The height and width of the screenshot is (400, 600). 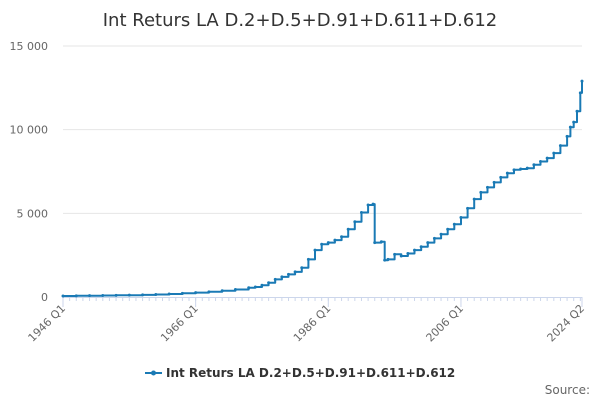 What do you see at coordinates (312, 323) in the screenshot?
I see `x-tick-label: 1986 Q1` at bounding box center [312, 323].